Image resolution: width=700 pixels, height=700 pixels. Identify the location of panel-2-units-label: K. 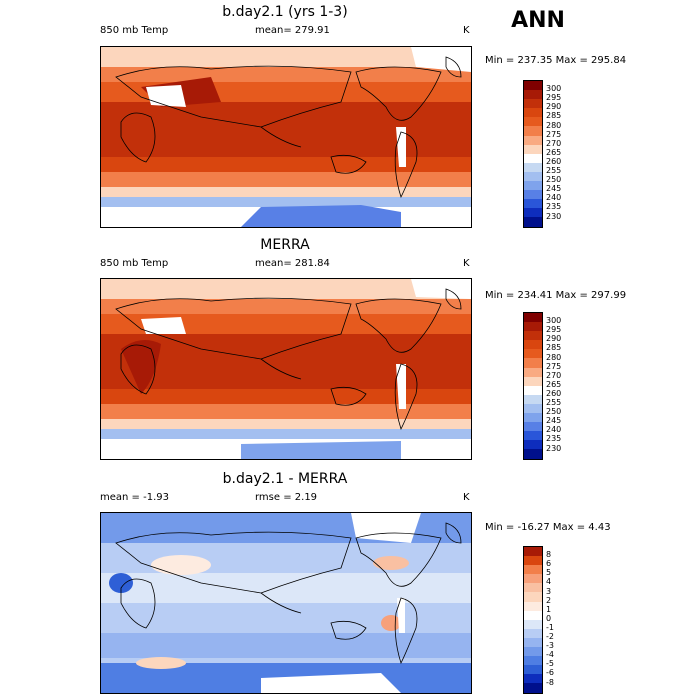
(466, 263).